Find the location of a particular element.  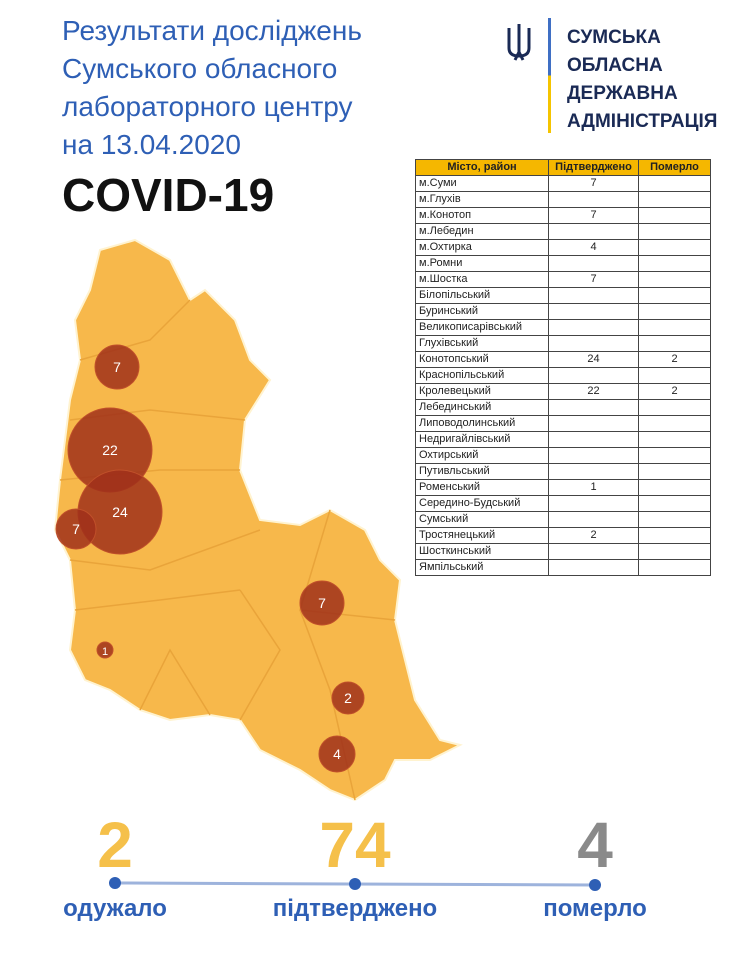

col-header: Місто, район is located at coordinates (482, 167).